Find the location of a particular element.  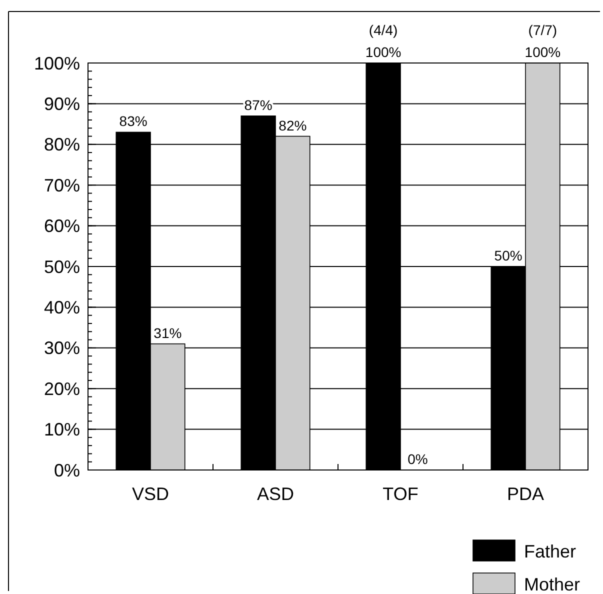

x-tick-label: PDA is located at coordinates (525, 494).